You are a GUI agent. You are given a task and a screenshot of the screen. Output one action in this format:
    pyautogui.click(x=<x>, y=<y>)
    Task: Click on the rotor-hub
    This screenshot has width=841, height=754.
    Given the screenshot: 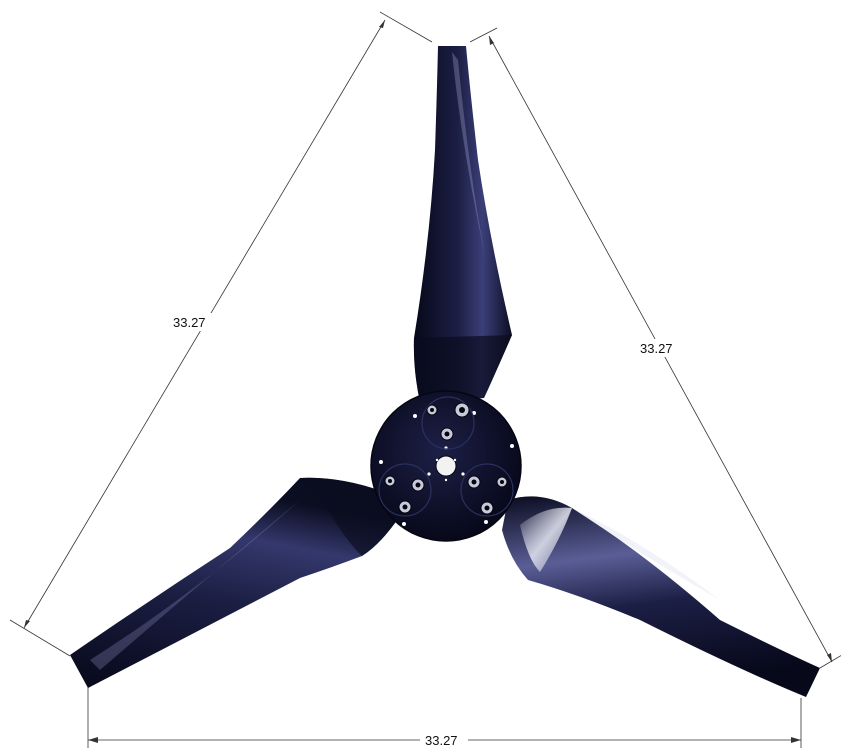 What is the action you would take?
    pyautogui.click(x=446, y=466)
    